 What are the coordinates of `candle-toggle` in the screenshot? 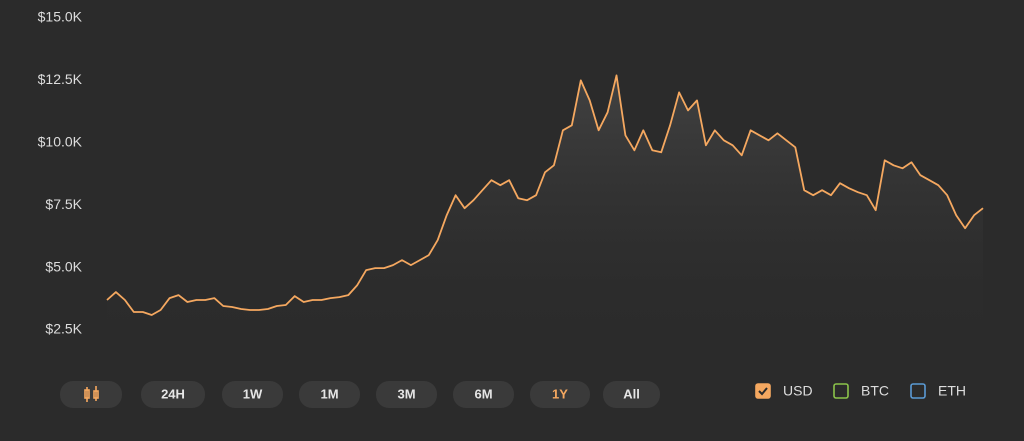 It's located at (91, 394).